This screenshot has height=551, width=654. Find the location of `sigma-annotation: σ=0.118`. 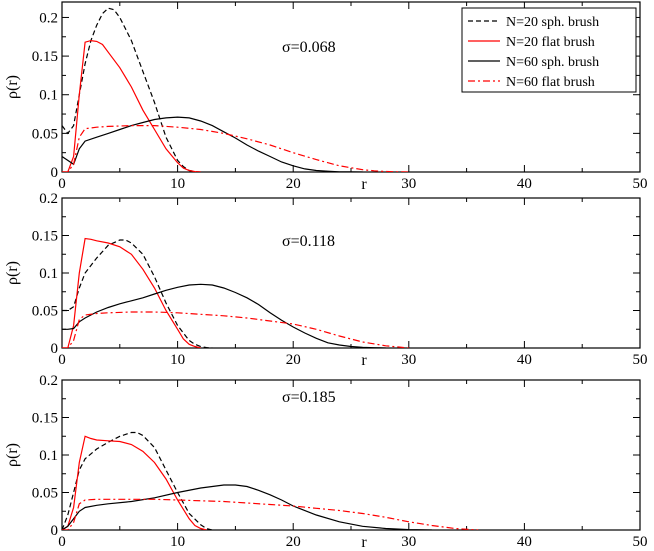

sigma-annotation: σ=0.118 is located at coordinates (308, 241).